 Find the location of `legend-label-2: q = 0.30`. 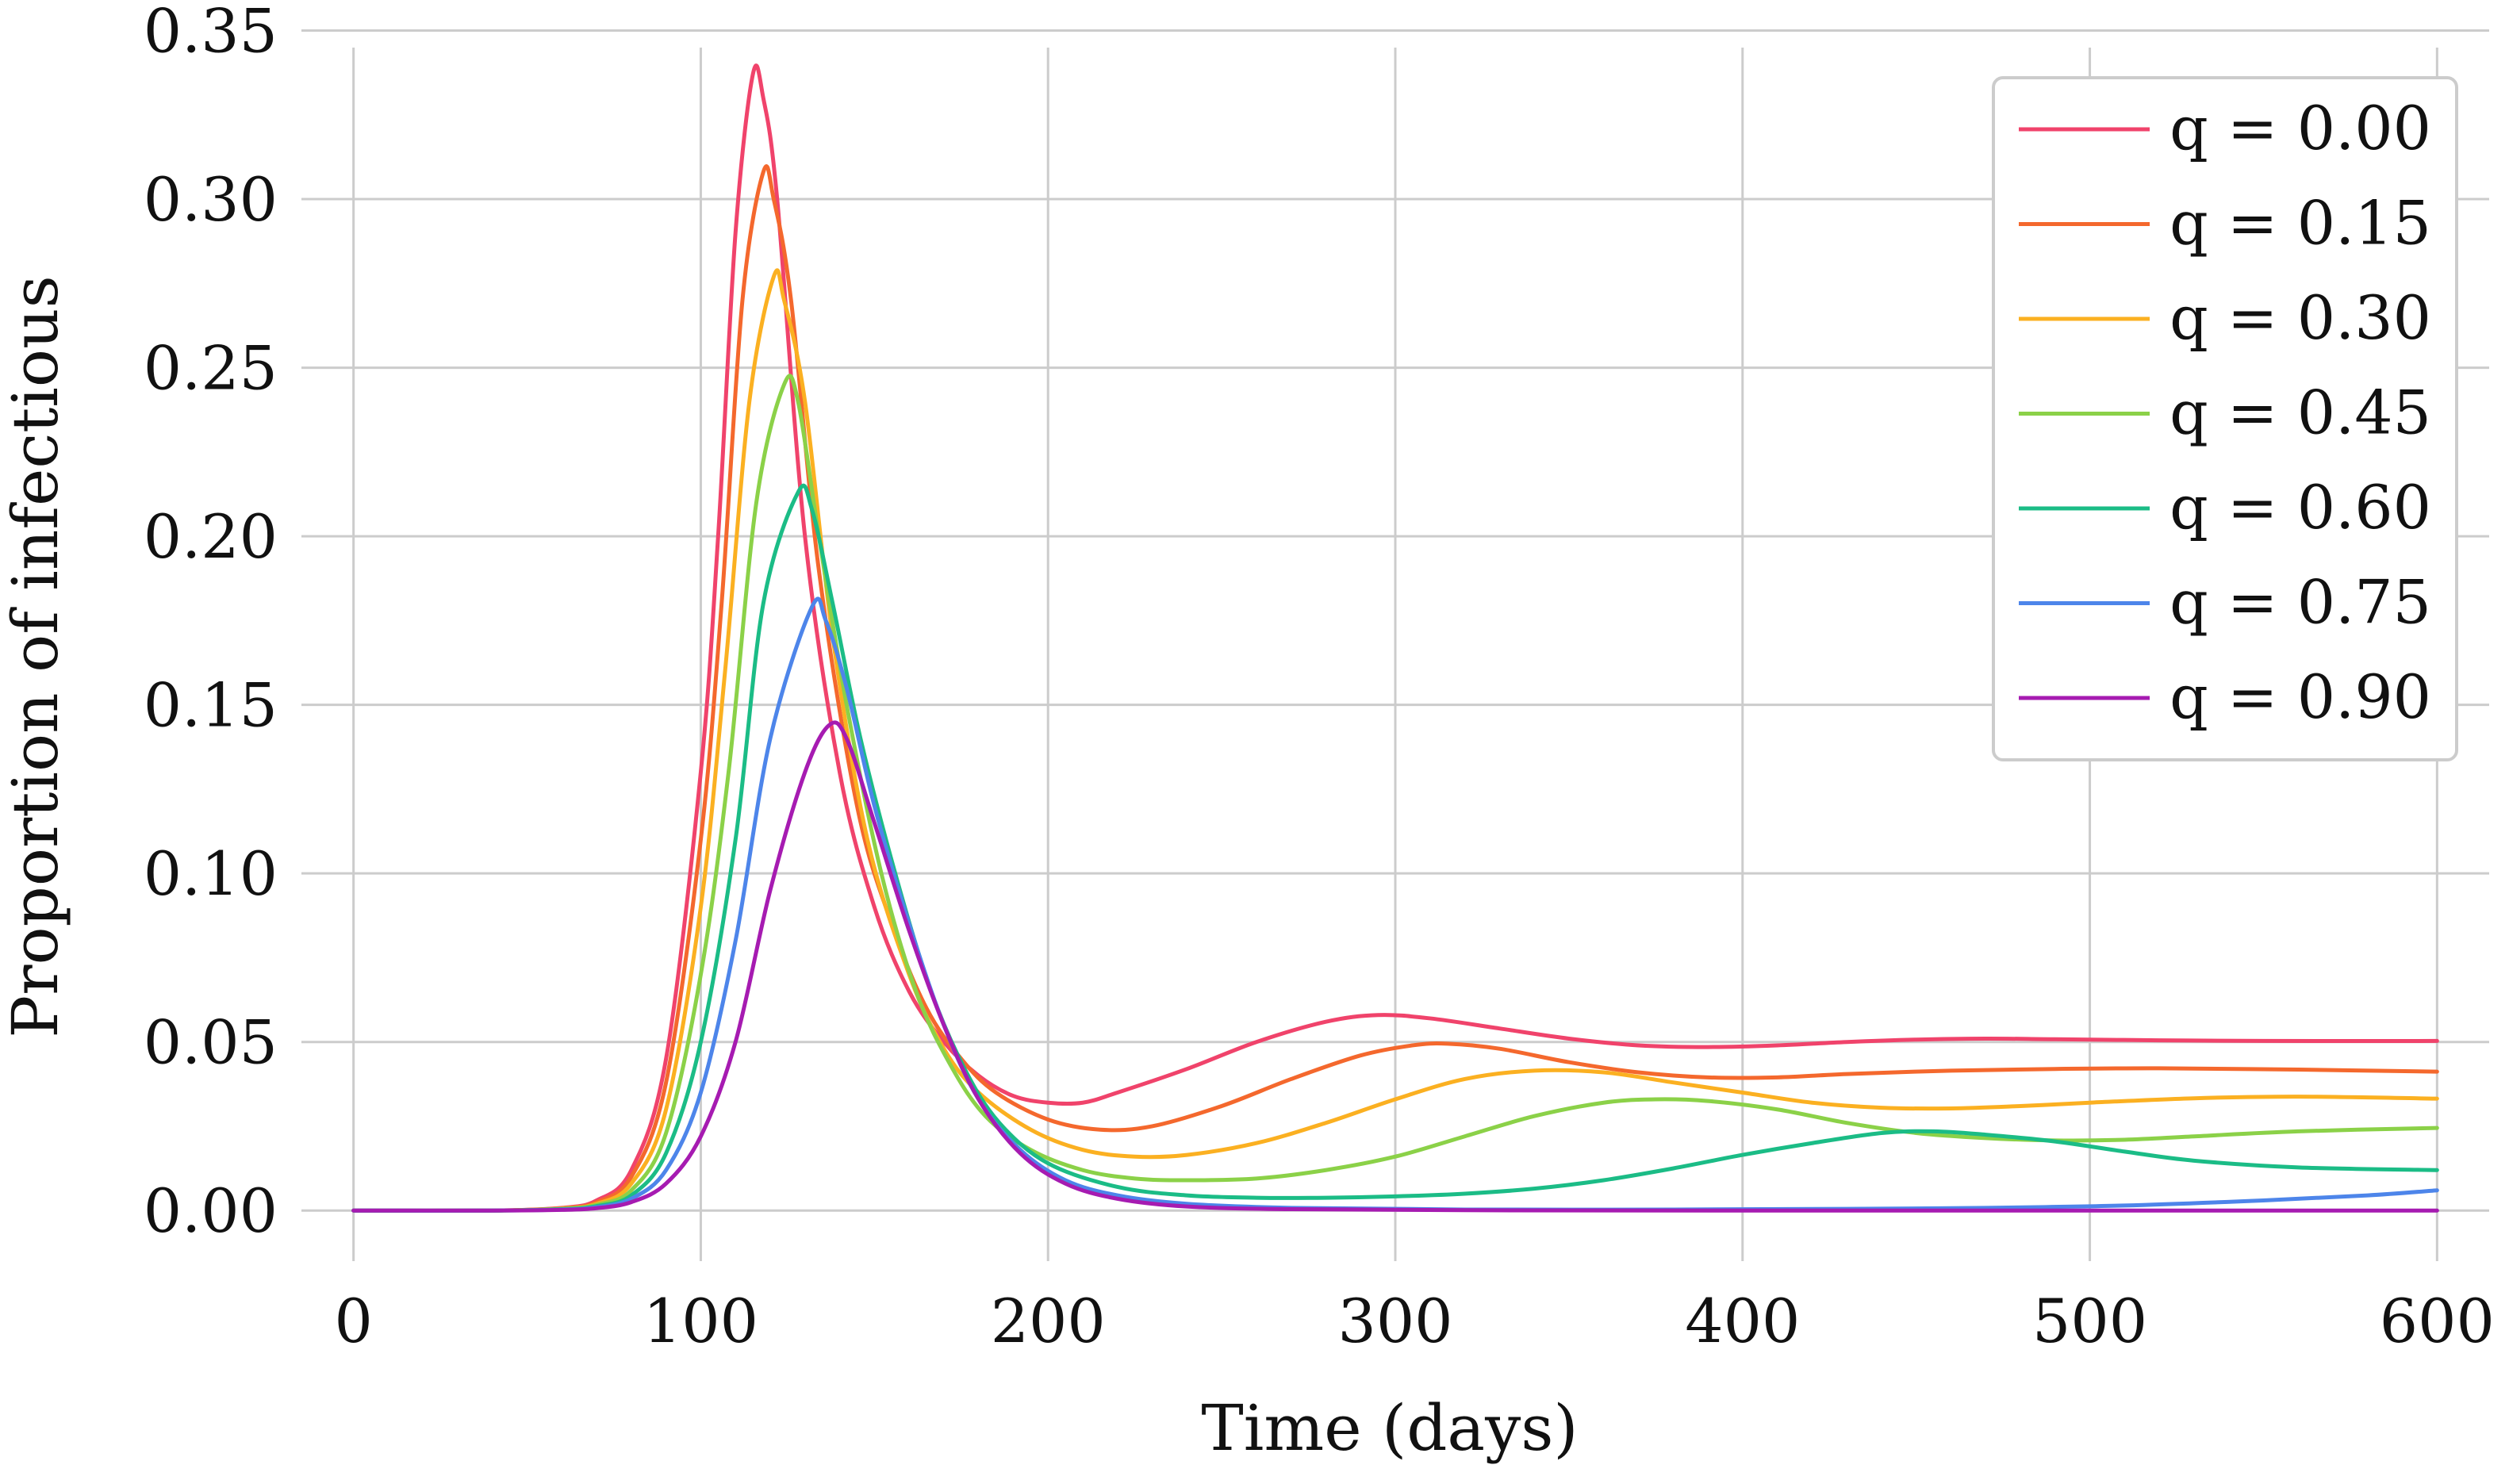

legend-label-2: q = 0.30 is located at coordinates (2300, 317).